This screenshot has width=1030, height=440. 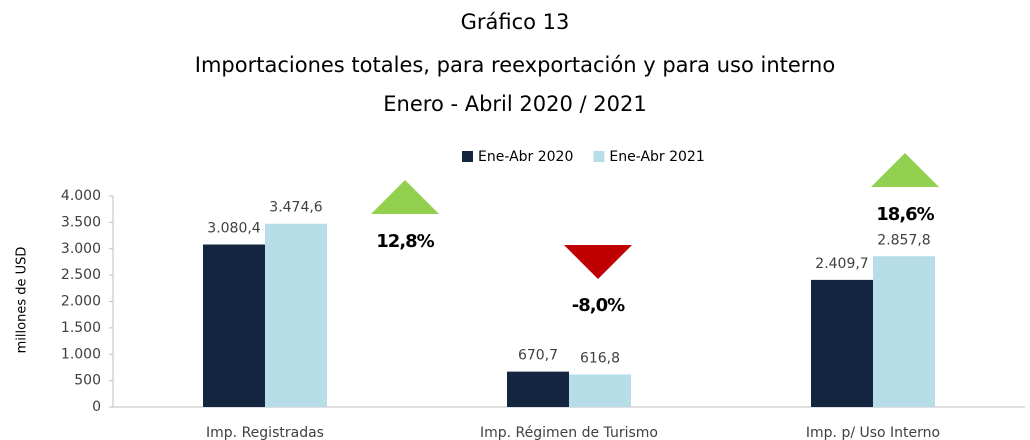 I want to click on x-tick-label: Imp. Registradas, so click(x=265, y=432).